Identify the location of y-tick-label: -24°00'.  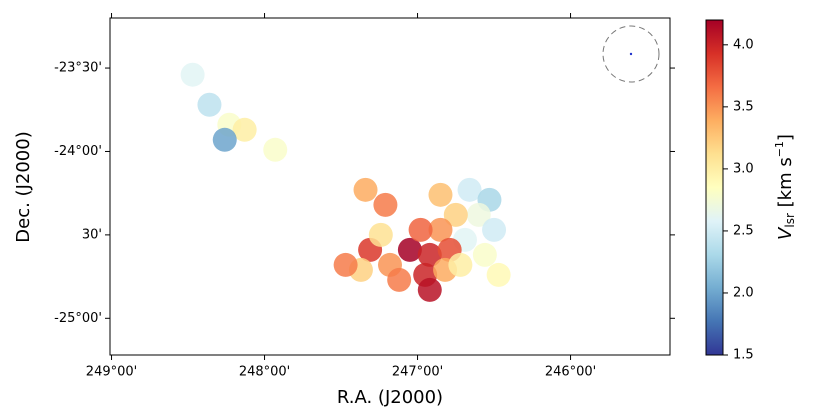
(78, 151).